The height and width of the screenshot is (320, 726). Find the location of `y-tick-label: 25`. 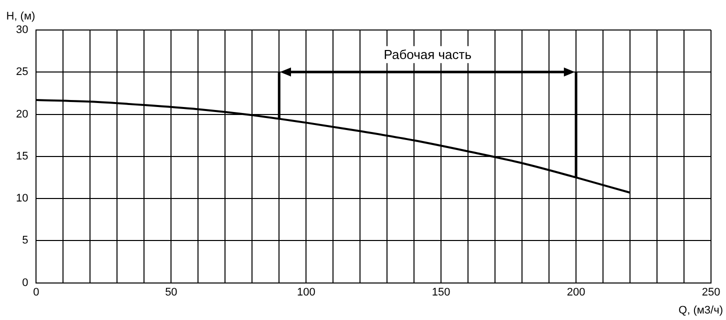

y-tick-label: 25 is located at coordinates (22, 72).